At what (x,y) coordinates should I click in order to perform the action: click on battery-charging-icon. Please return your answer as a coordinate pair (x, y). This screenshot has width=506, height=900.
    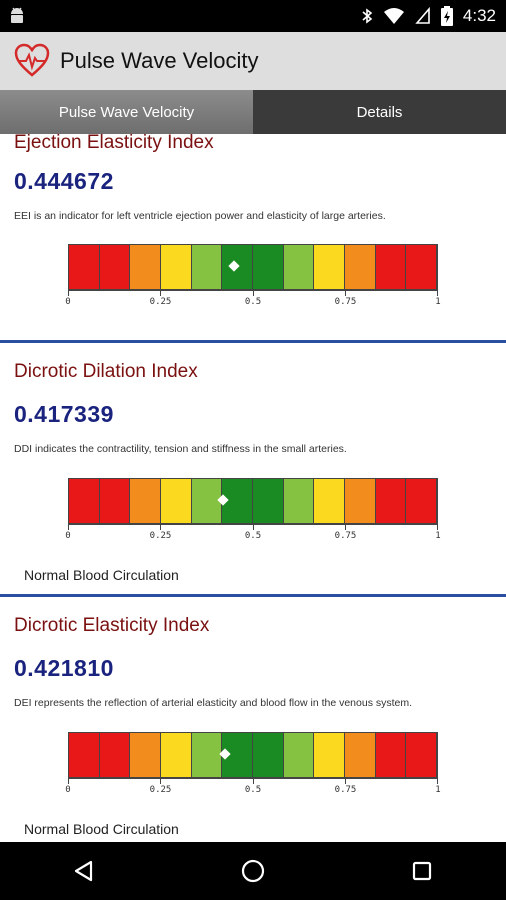
    Looking at the image, I should click on (446, 16).